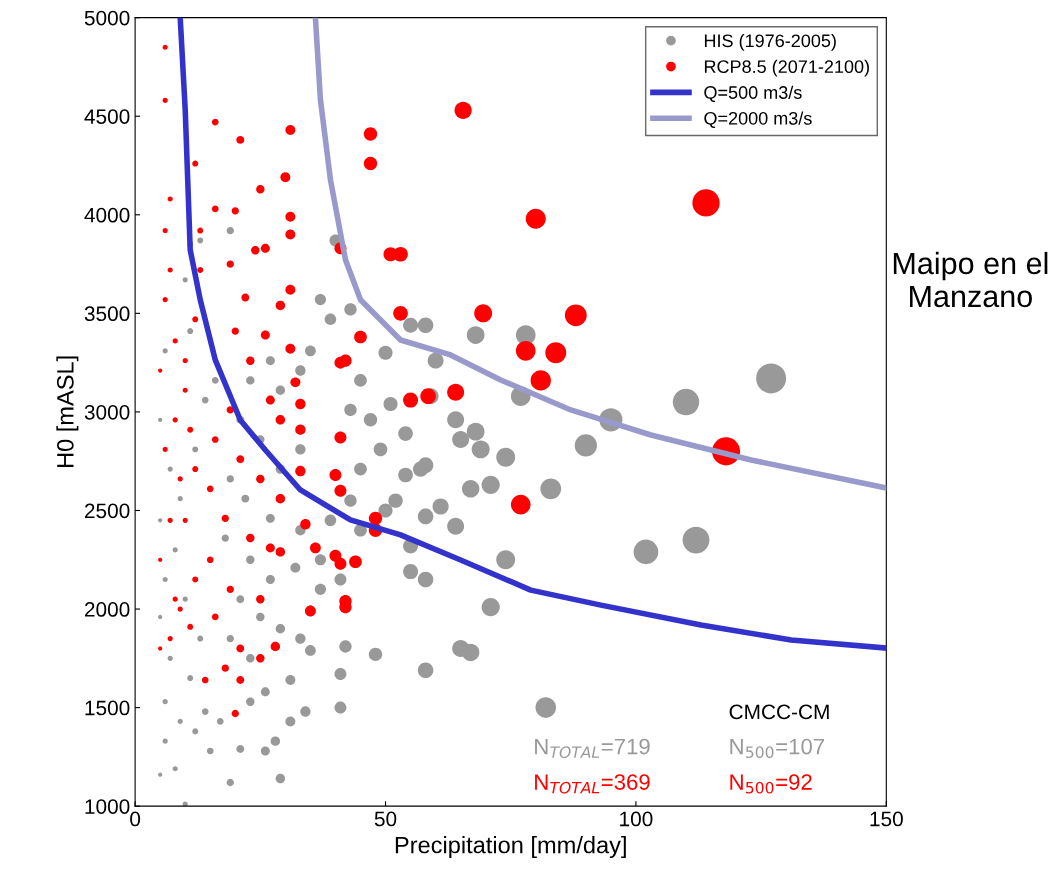  I want to click on y-tick-label: 3500, so click(107, 314).